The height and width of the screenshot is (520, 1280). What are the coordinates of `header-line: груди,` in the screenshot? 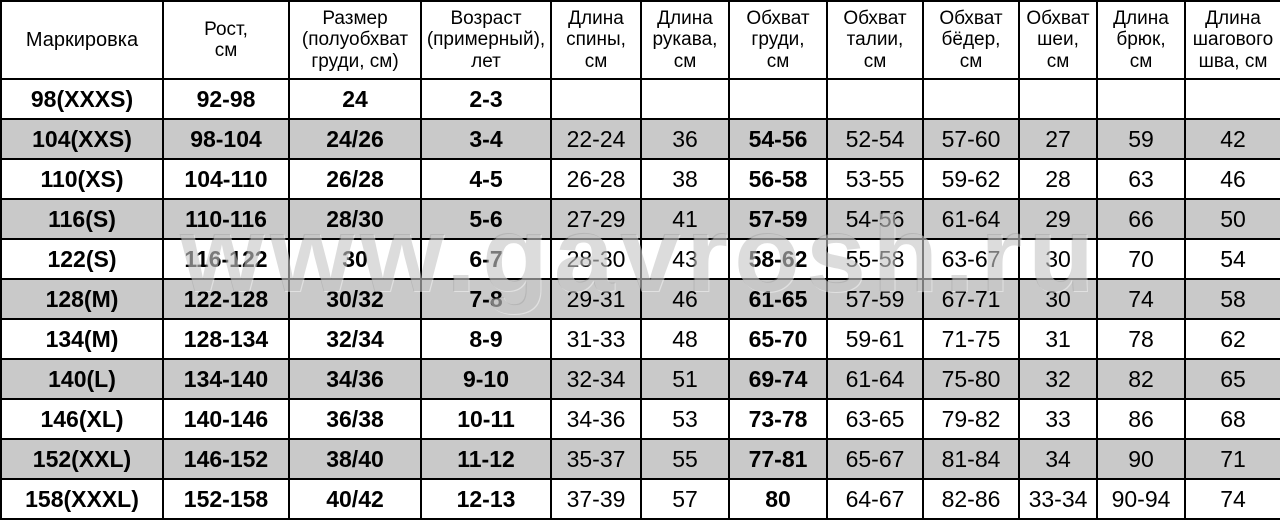 It's located at (778, 40).